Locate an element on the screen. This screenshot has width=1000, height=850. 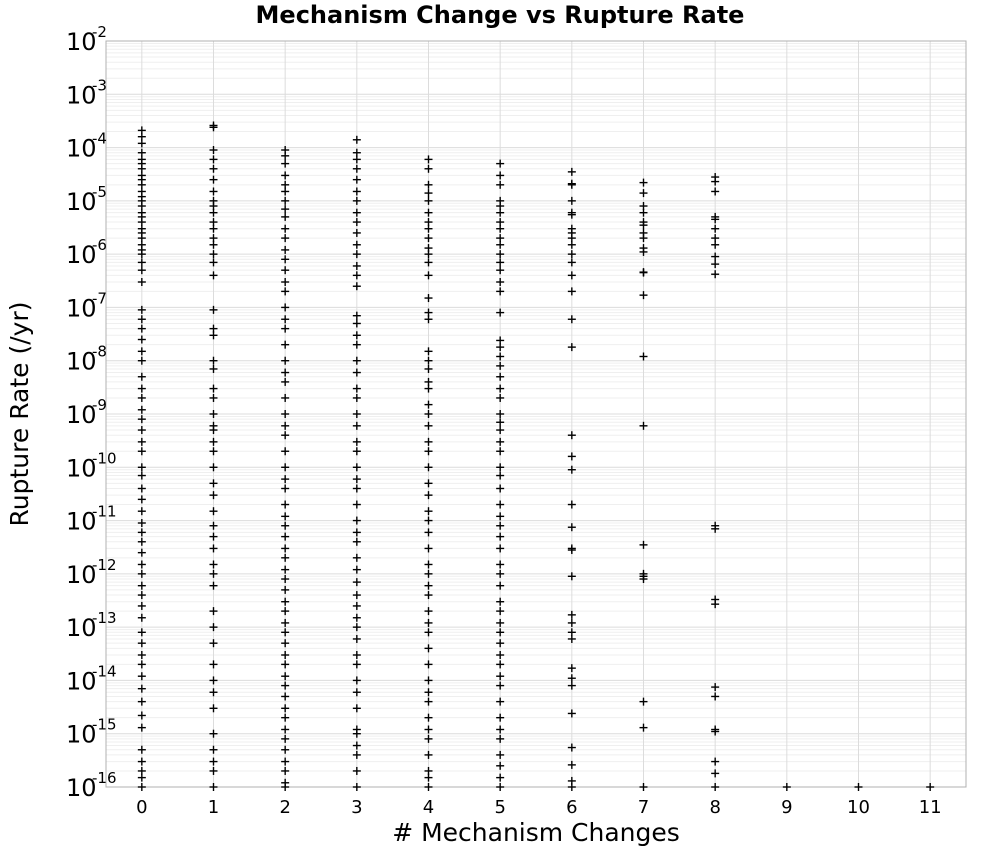
y-tick-label: 10-15 is located at coordinates (91, 732).